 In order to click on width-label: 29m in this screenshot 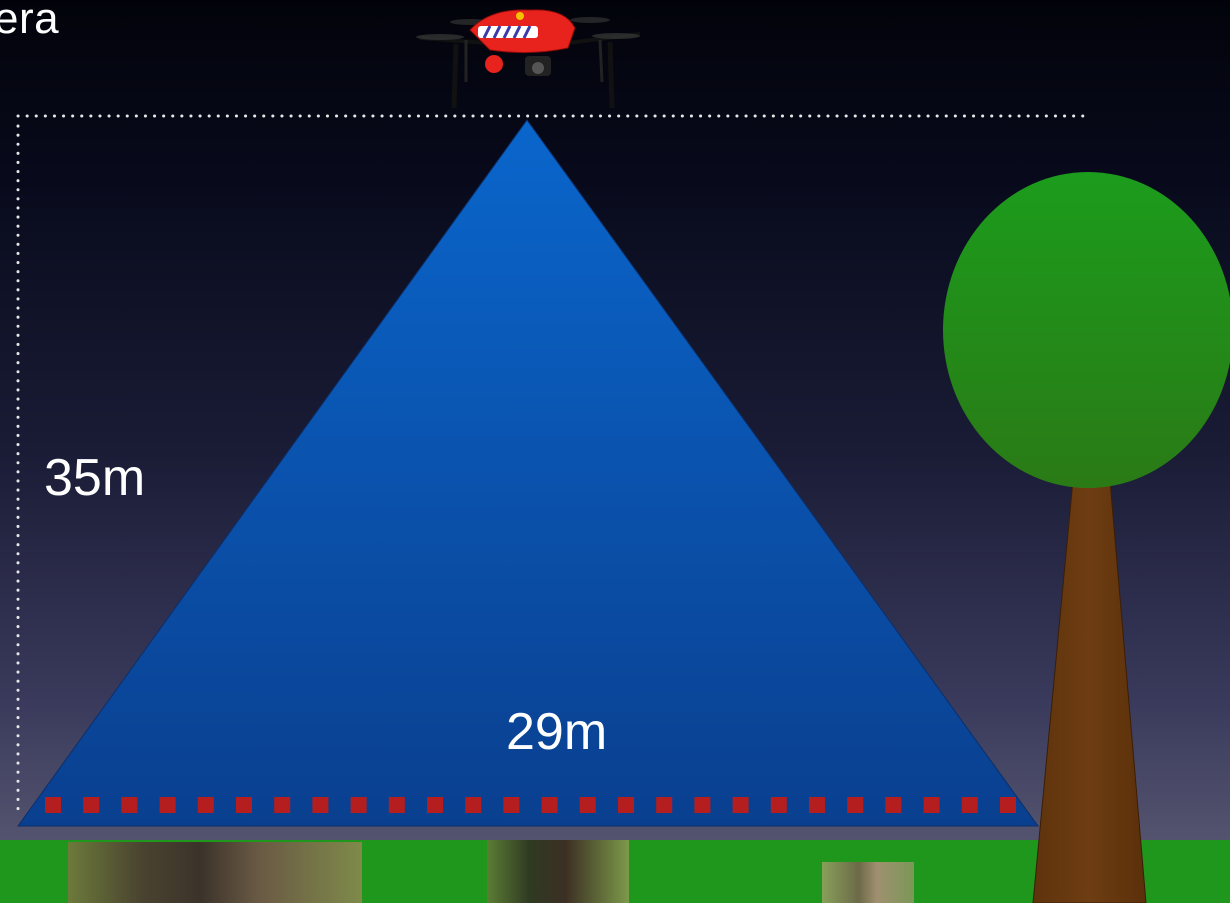, I will do `click(557, 732)`.